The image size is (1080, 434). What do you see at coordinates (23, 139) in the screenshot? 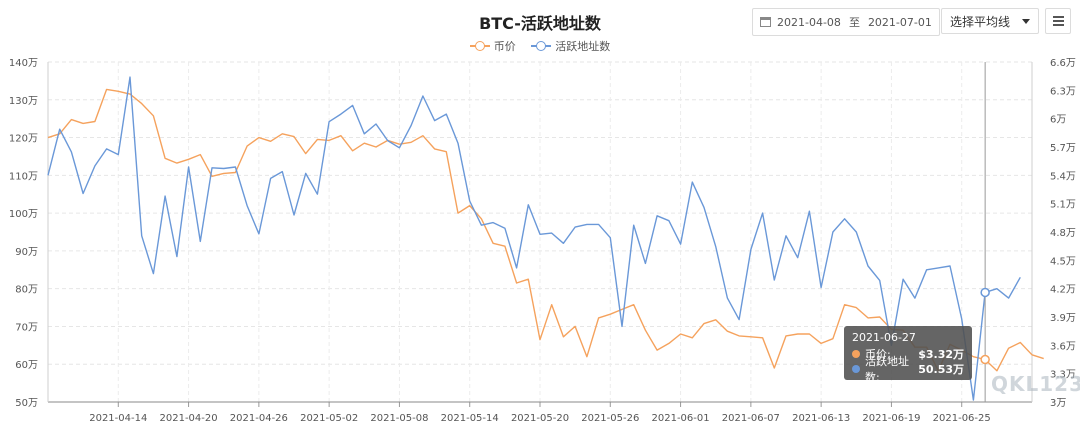
I see `y-left-tick-label: 120万` at bounding box center [23, 139].